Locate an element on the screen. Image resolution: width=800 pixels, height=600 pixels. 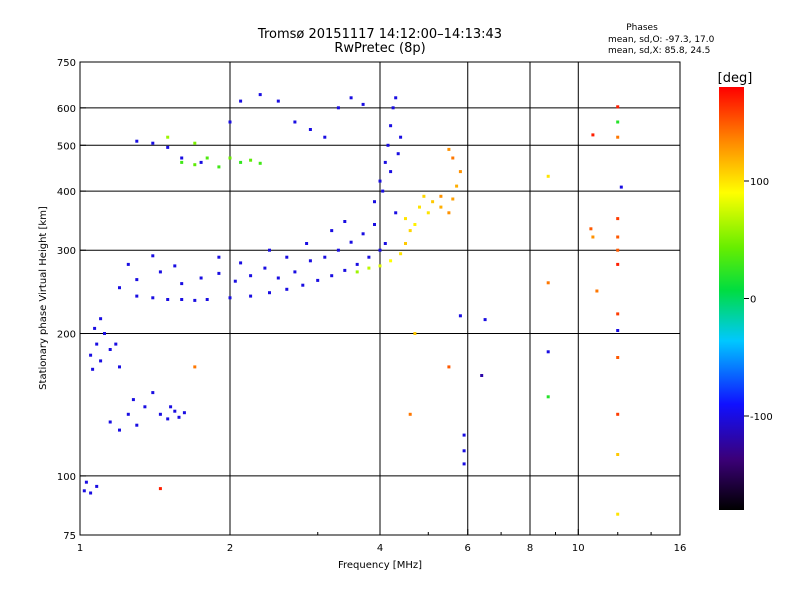
x-tick-label: 8 is located at coordinates (530, 548).